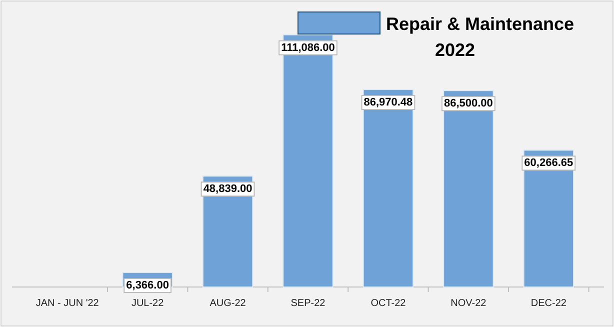 This screenshot has height=327, width=614. Describe the element at coordinates (388, 304) in the screenshot. I see `x-tick-label: OCT-22` at that location.